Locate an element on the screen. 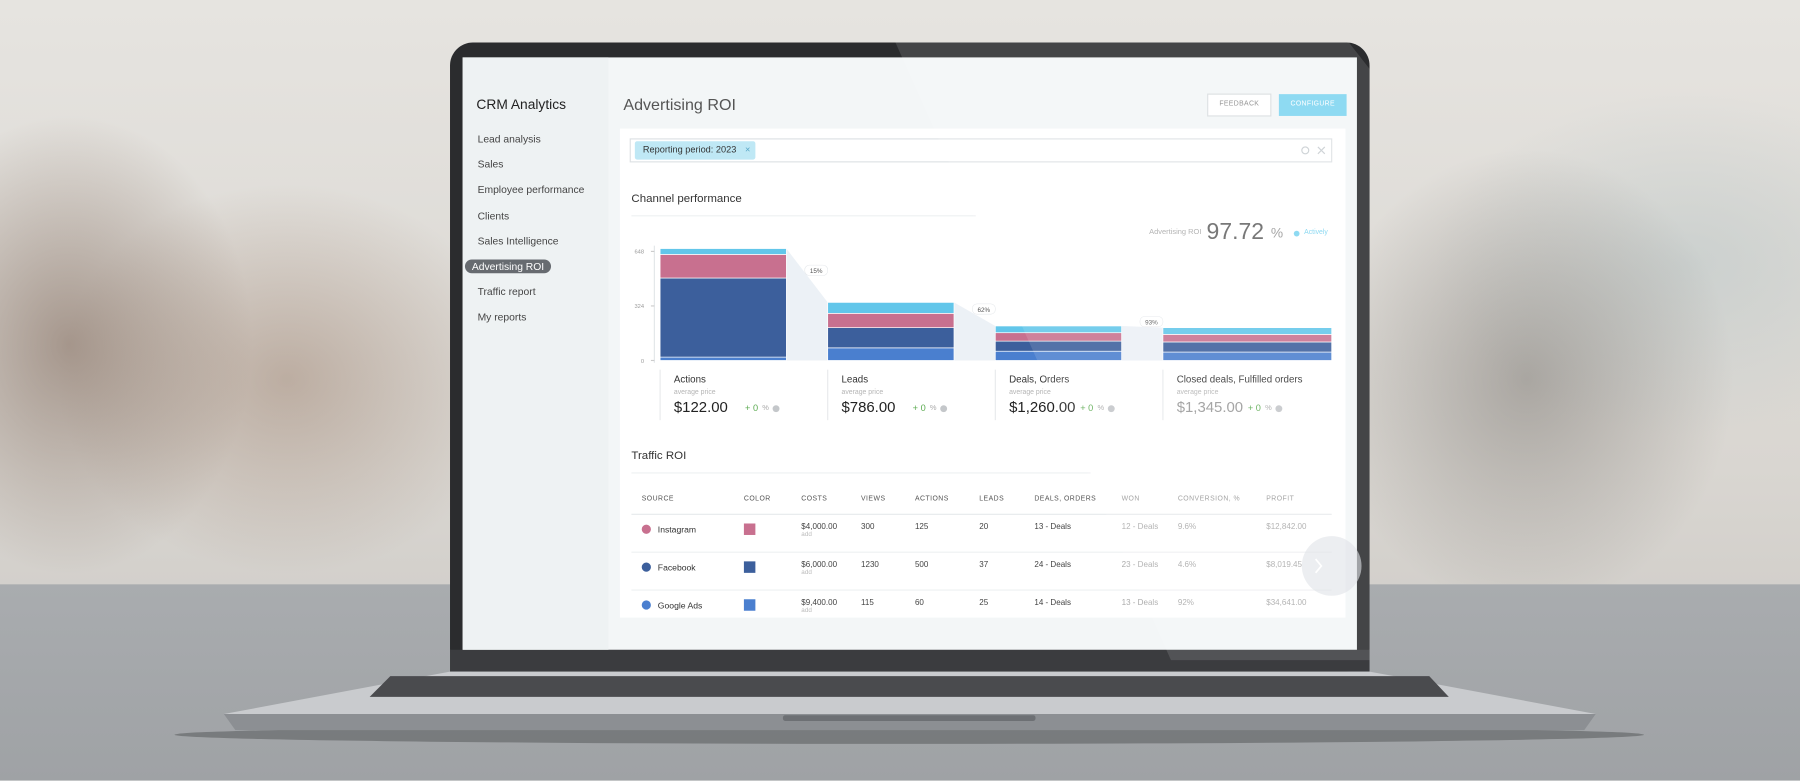 The image size is (1800, 781). help-icon is located at coordinates (1279, 409).